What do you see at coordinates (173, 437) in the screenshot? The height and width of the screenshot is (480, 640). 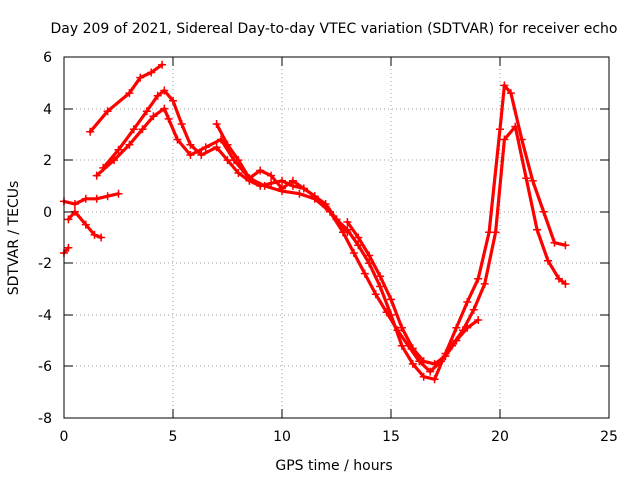 I see `x-tick-label-5: 5` at bounding box center [173, 437].